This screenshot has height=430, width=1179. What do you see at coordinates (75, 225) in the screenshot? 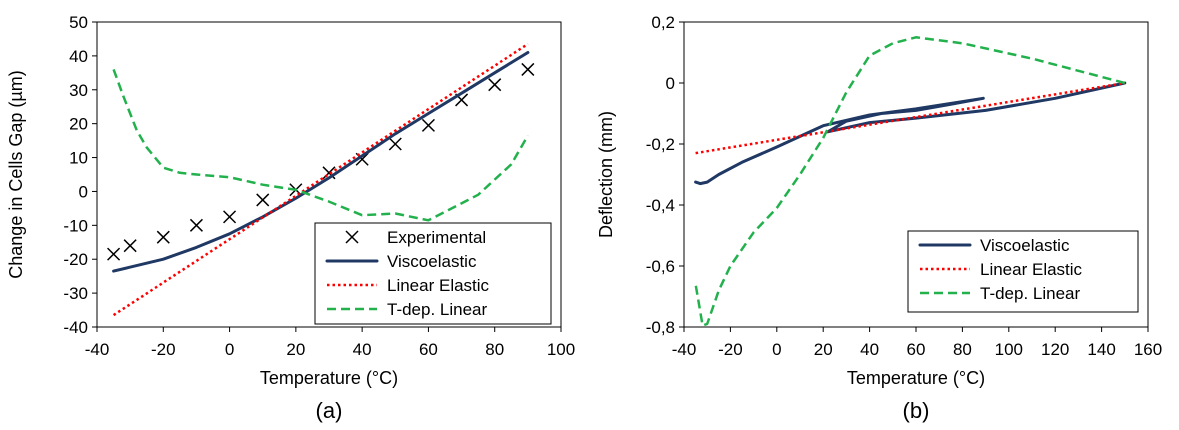
I see `y-tick-label: -10` at bounding box center [75, 225].